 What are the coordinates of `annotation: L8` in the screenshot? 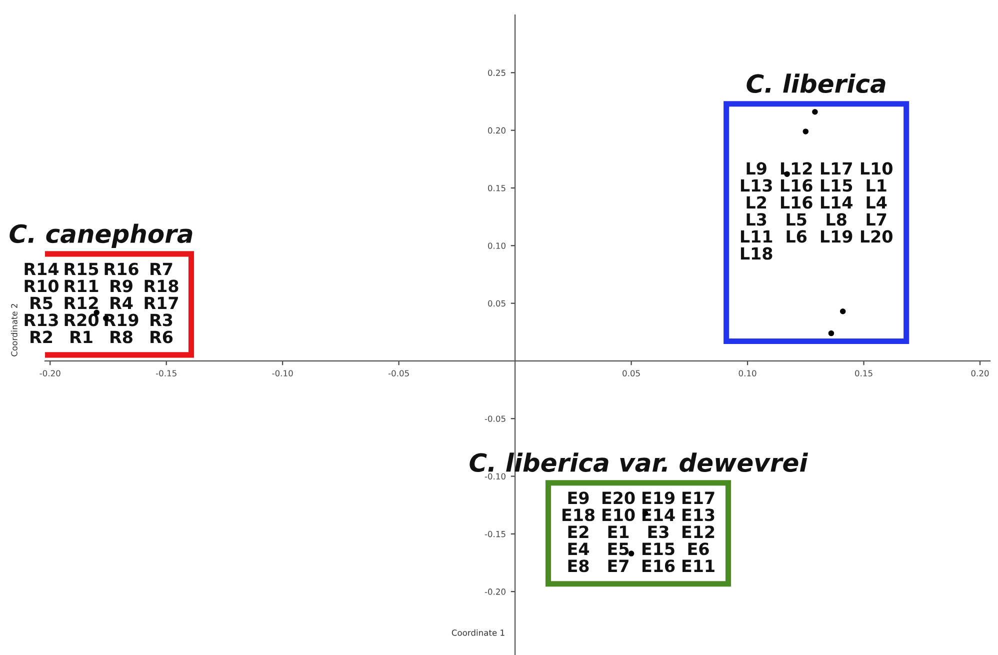 It's located at (836, 219).